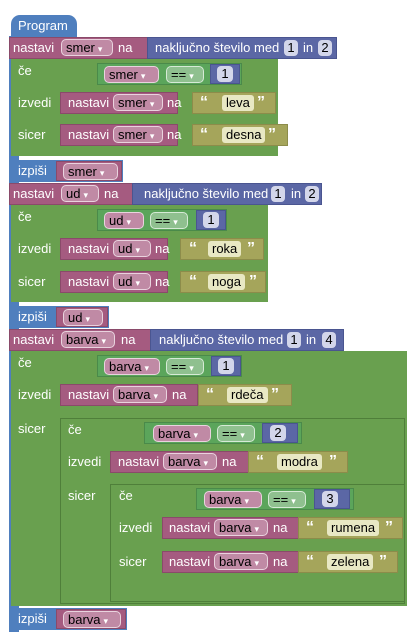  Describe the element at coordinates (329, 340) in the screenshot. I see `num-4: 4` at that location.